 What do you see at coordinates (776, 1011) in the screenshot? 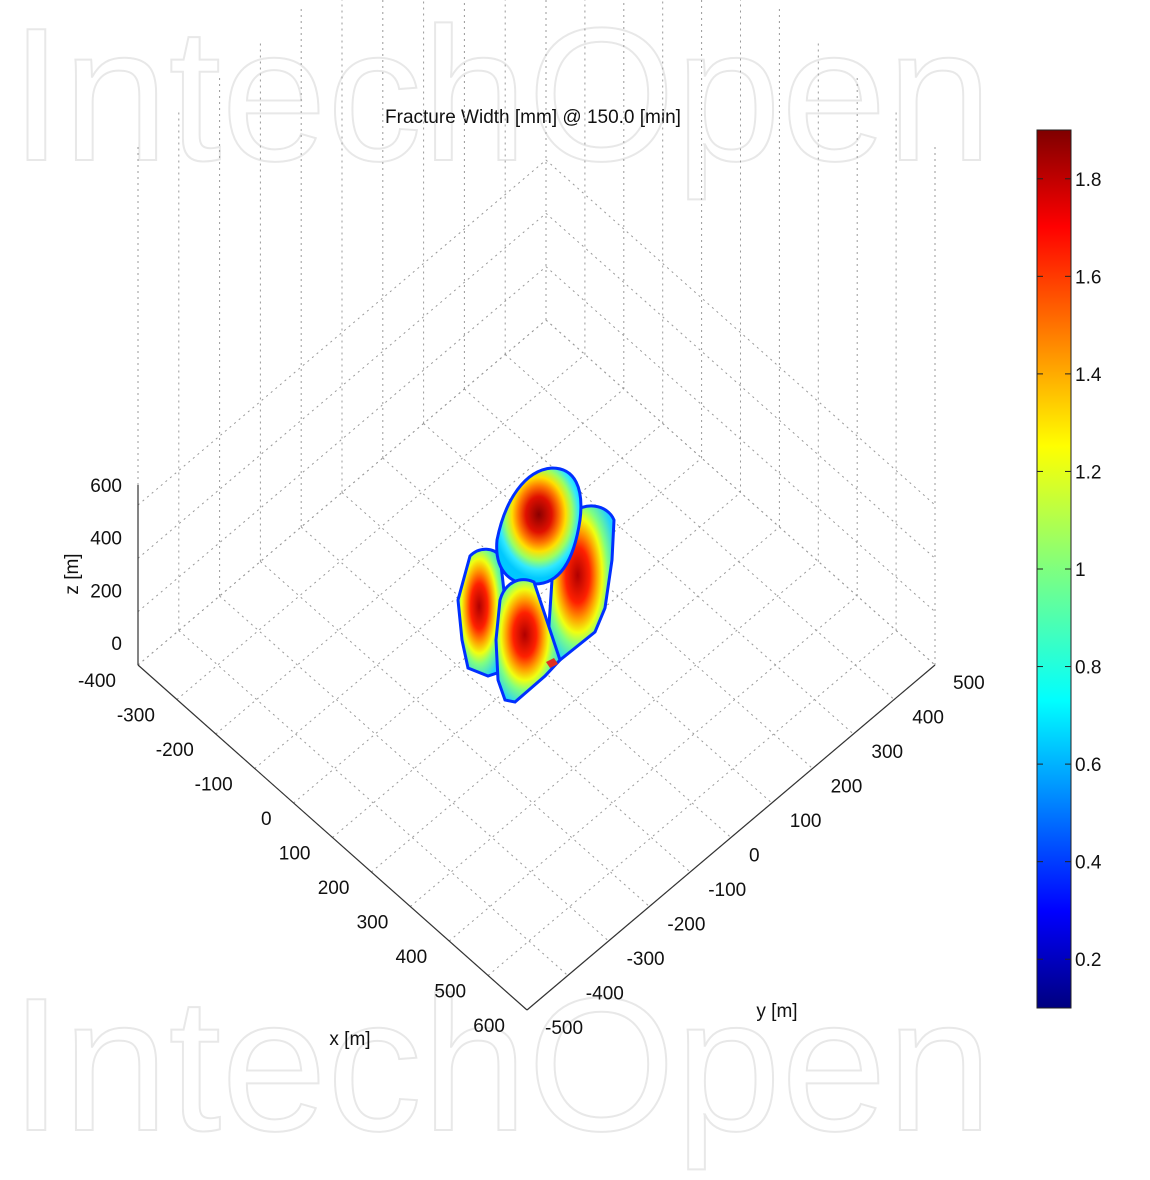
I see `y-axis-label: y [m]` at bounding box center [776, 1011].